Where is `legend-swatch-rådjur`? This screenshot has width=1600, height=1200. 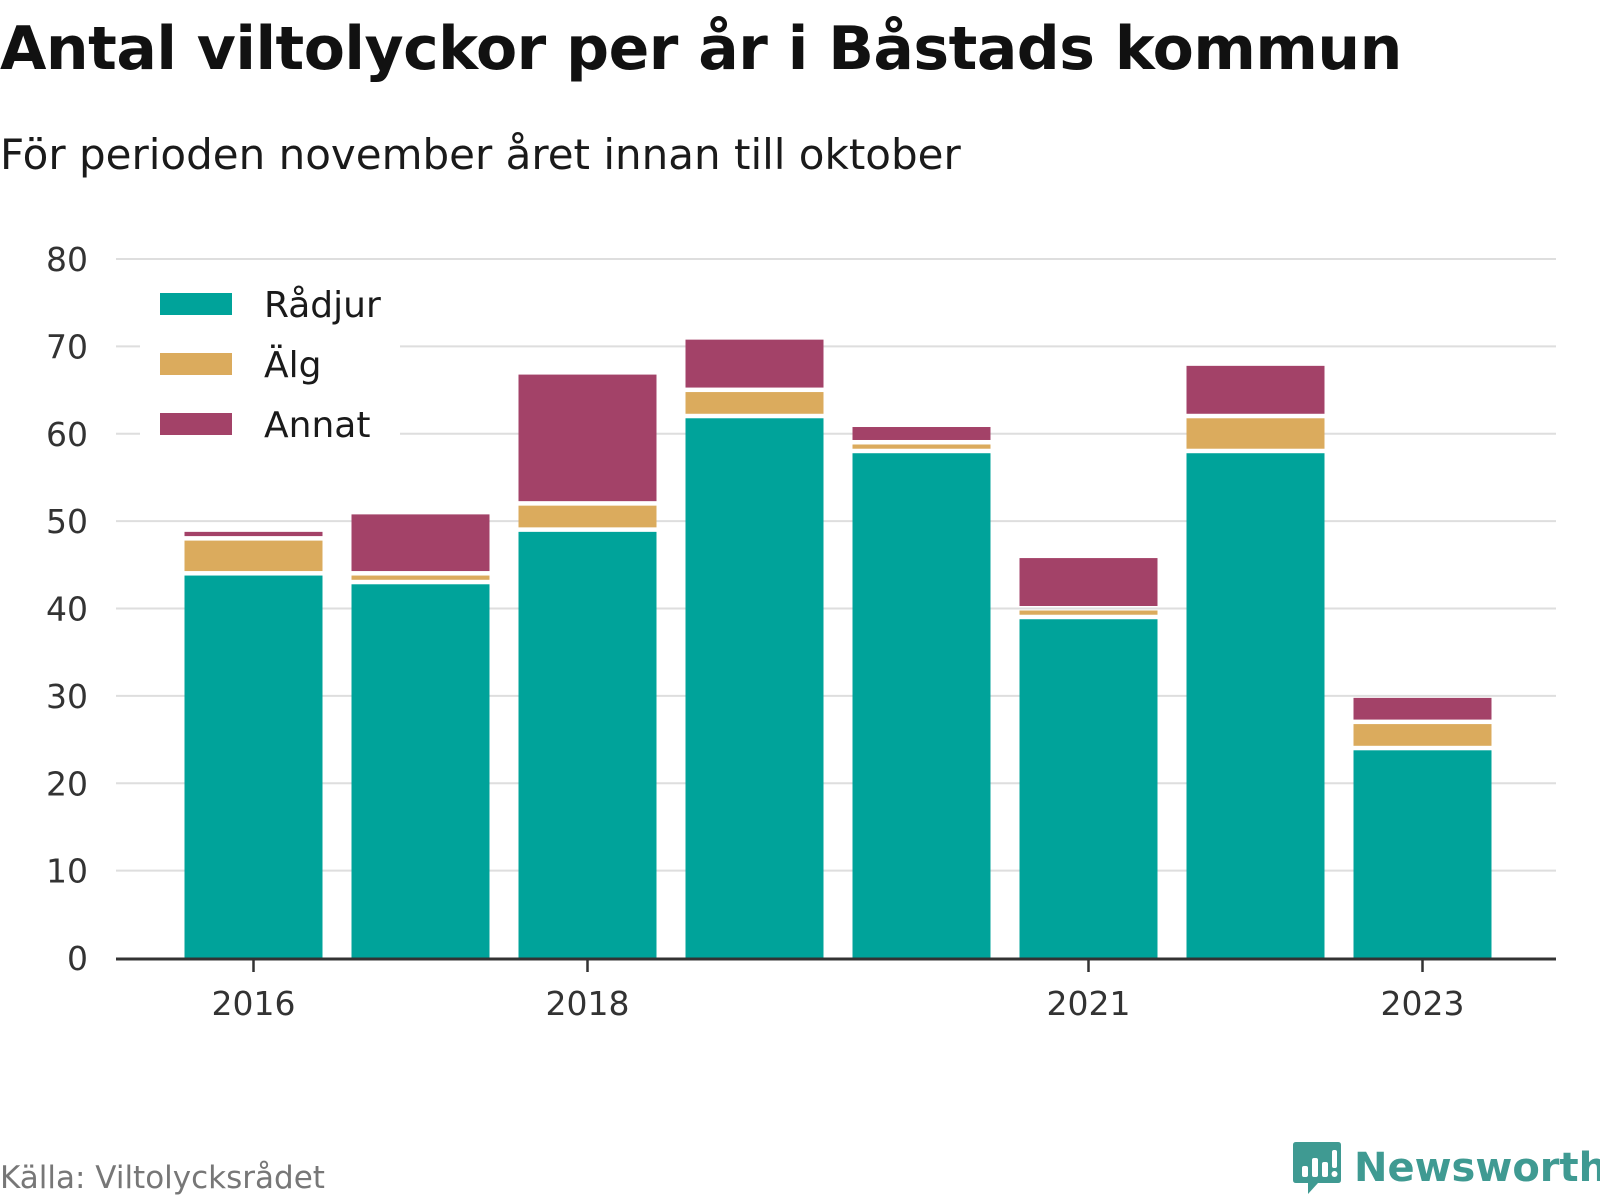
legend-swatch-rådjur is located at coordinates (196, 304).